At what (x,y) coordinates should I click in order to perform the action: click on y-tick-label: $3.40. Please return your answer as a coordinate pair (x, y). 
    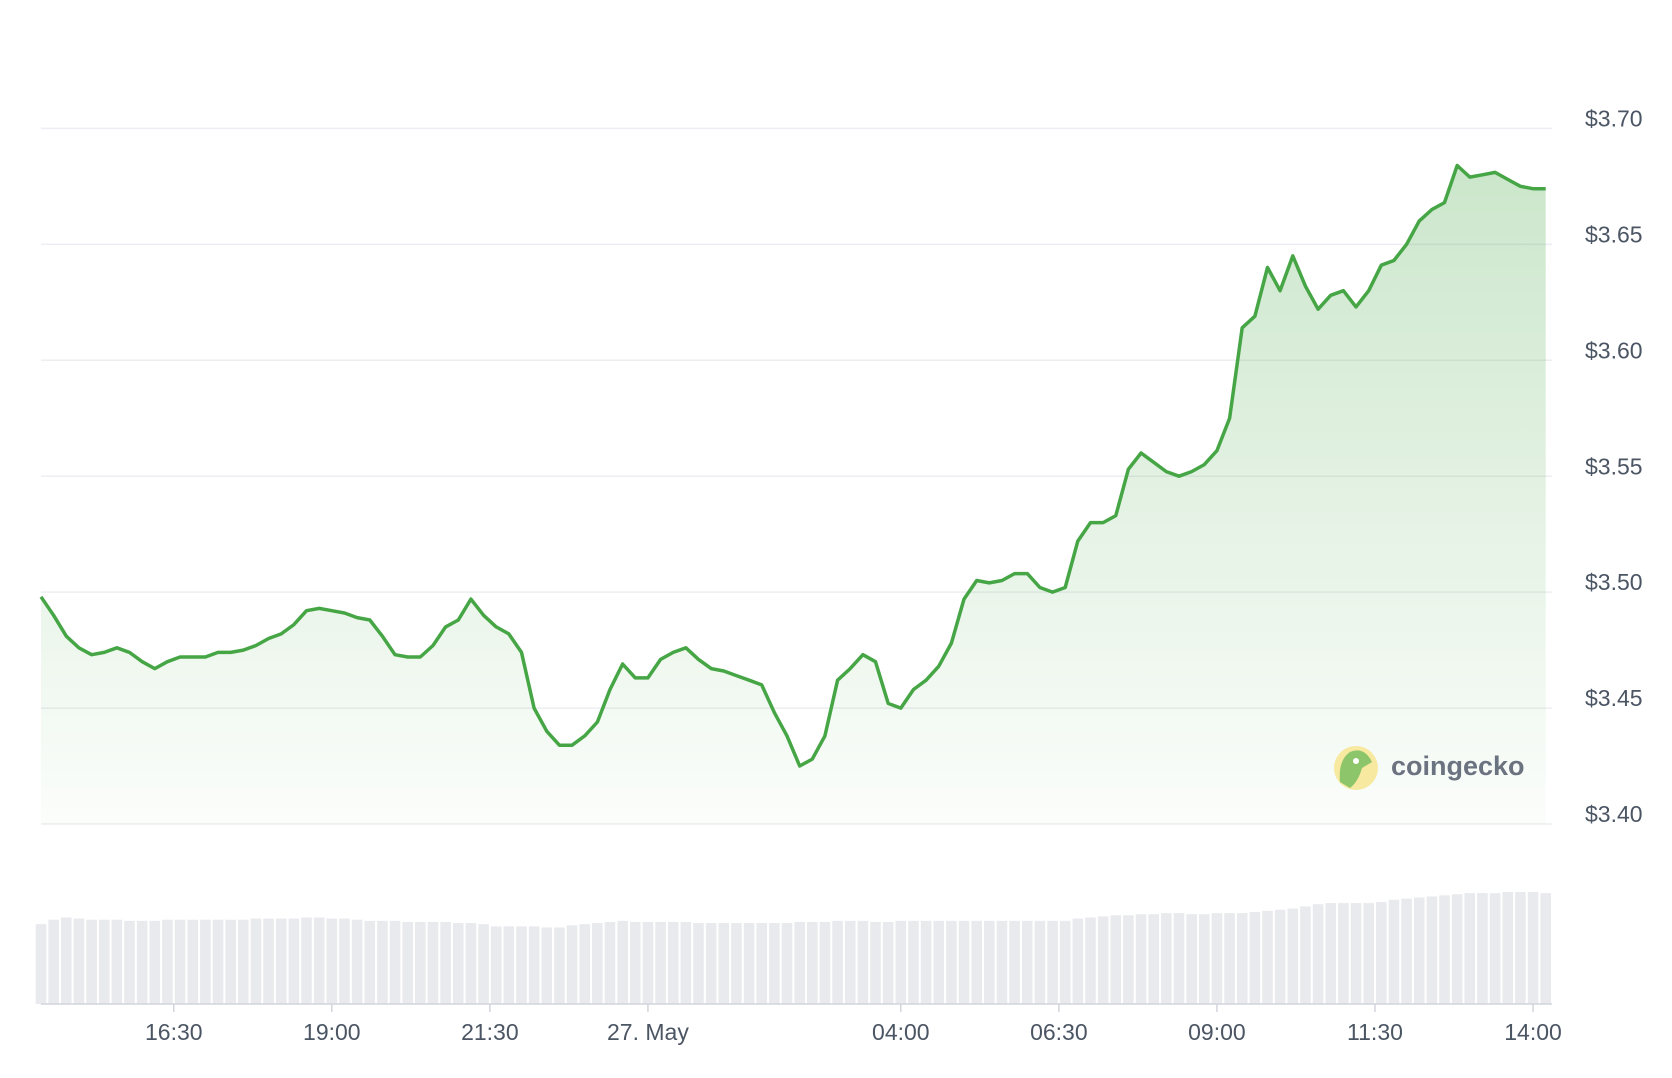
    Looking at the image, I should click on (1614, 814).